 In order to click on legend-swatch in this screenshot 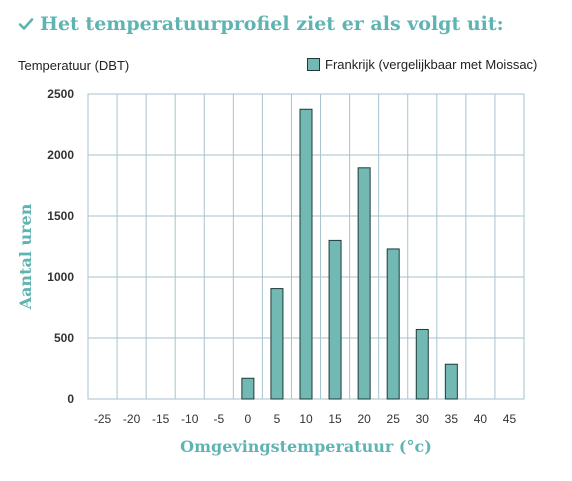, I will do `click(313, 64)`.